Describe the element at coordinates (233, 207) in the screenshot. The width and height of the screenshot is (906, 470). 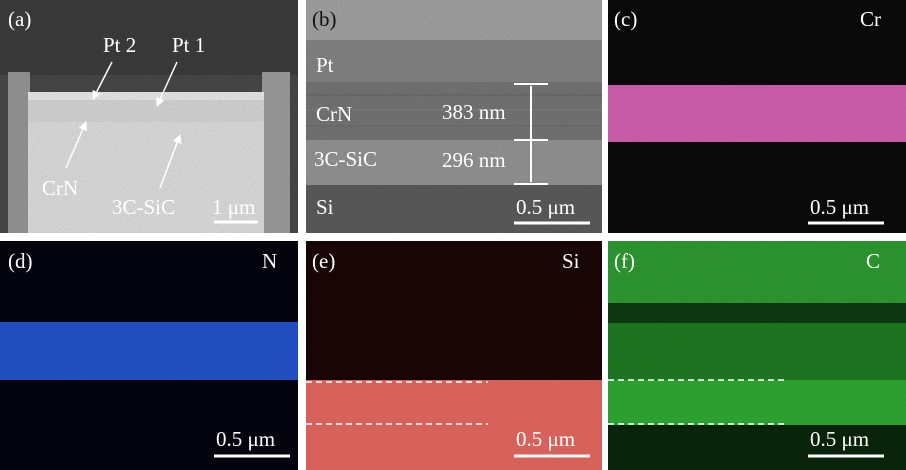
I see `scale-bar-label: 1 μm` at that location.